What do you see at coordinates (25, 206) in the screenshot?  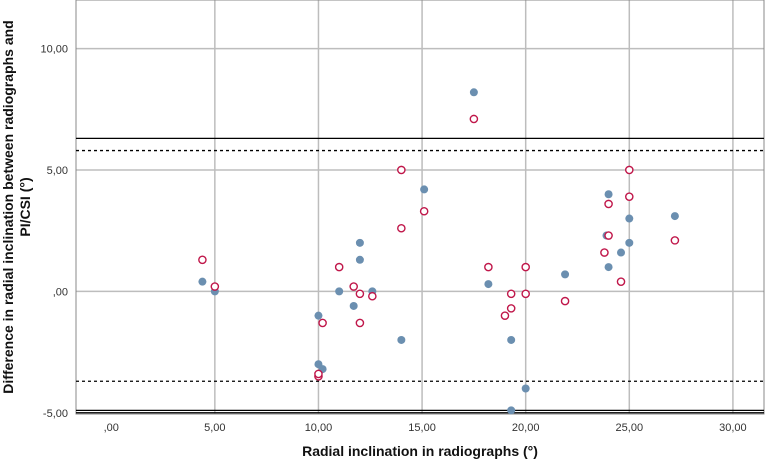 I see `y-axis-title-line-2: PI/CSI (°)` at bounding box center [25, 206].